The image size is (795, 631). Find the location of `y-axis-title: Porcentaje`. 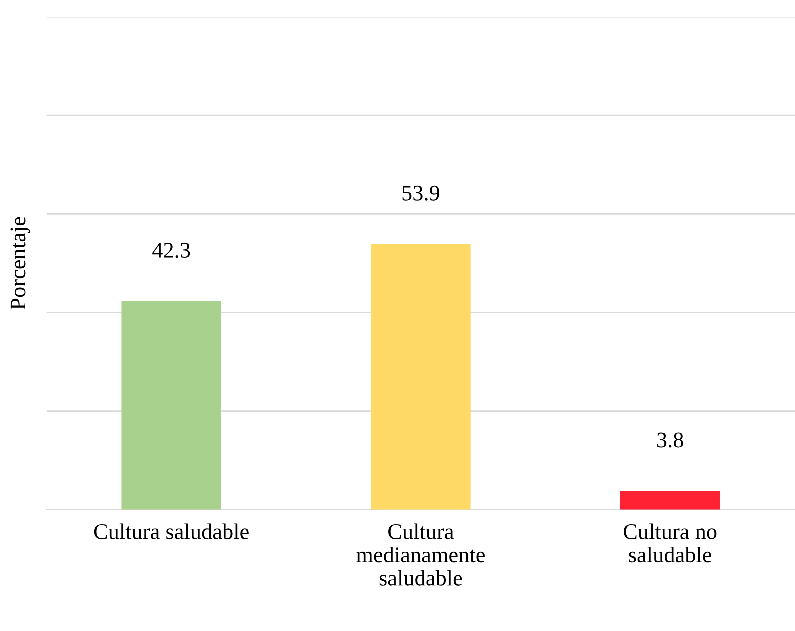

y-axis-title: Porcentaje is located at coordinates (20, 263).